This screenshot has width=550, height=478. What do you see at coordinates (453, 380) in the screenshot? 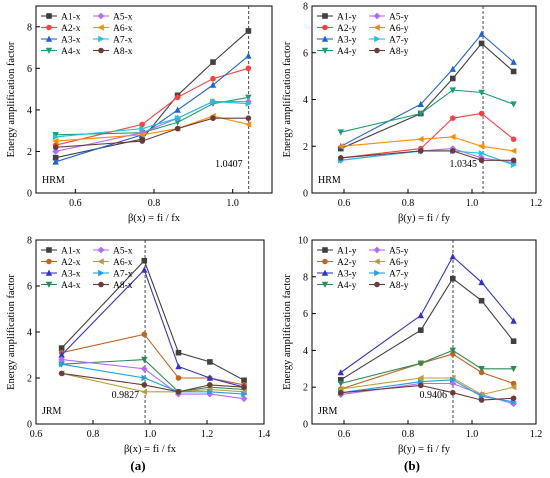
I see `data-point-A7-y` at bounding box center [453, 380].